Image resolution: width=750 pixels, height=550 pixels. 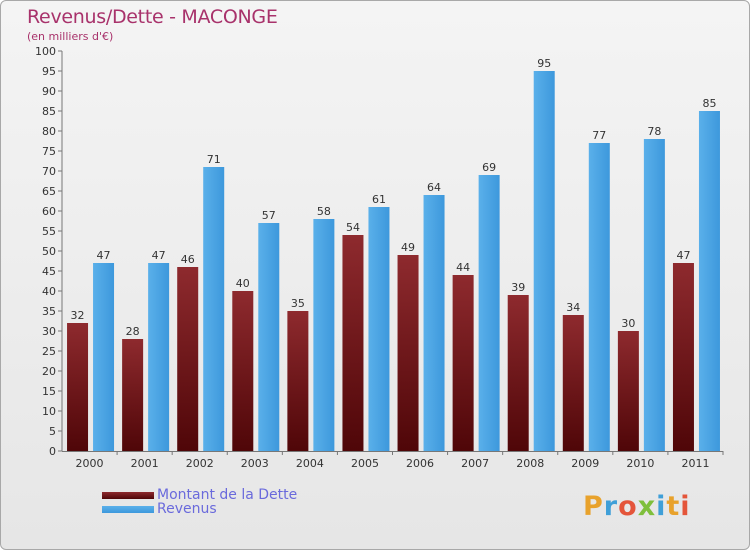 I want to click on y-tick-label: 25, so click(x=49, y=351).